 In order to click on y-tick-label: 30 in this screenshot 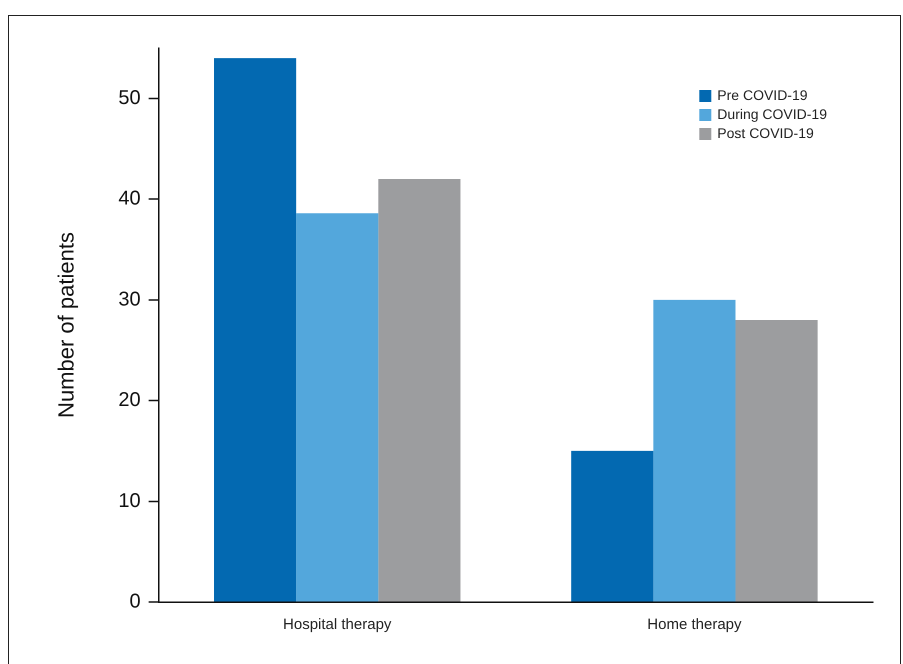, I will do `click(129, 299)`.